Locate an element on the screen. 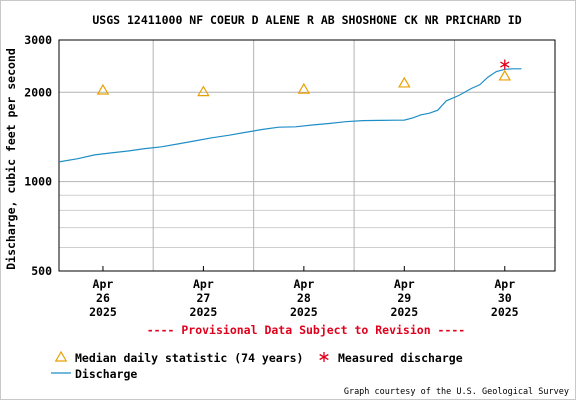  legend-median-swatch is located at coordinates (61, 356).